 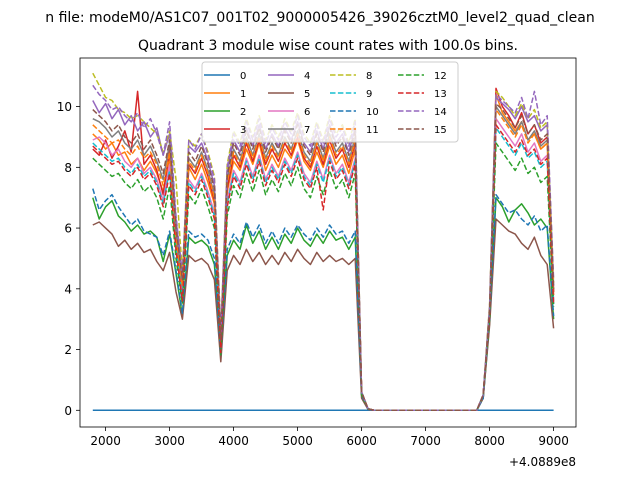 I want to click on x-tick-label: 7000, so click(x=425, y=441).